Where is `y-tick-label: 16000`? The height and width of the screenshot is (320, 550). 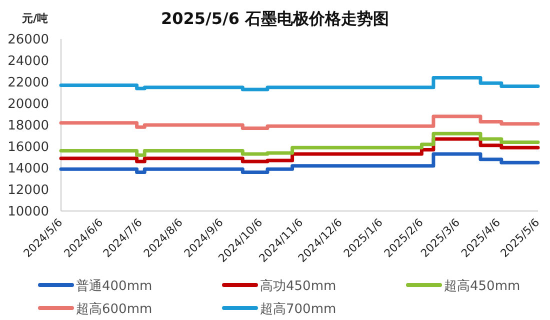
y-tick-label: 16000 is located at coordinates (28, 147).